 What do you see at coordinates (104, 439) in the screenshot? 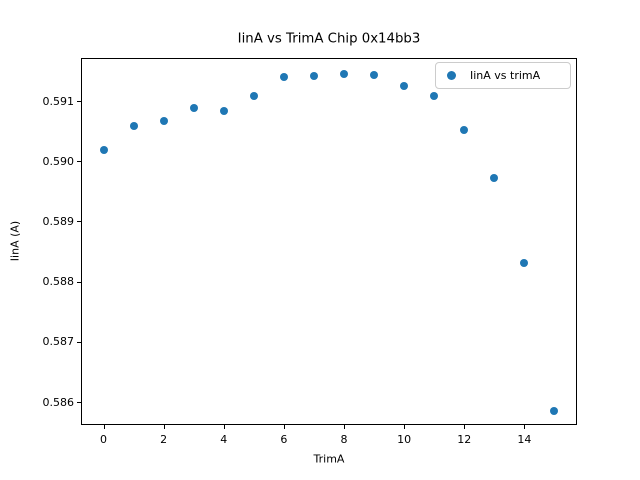
I see `x-tick-label: 0` at bounding box center [104, 439].